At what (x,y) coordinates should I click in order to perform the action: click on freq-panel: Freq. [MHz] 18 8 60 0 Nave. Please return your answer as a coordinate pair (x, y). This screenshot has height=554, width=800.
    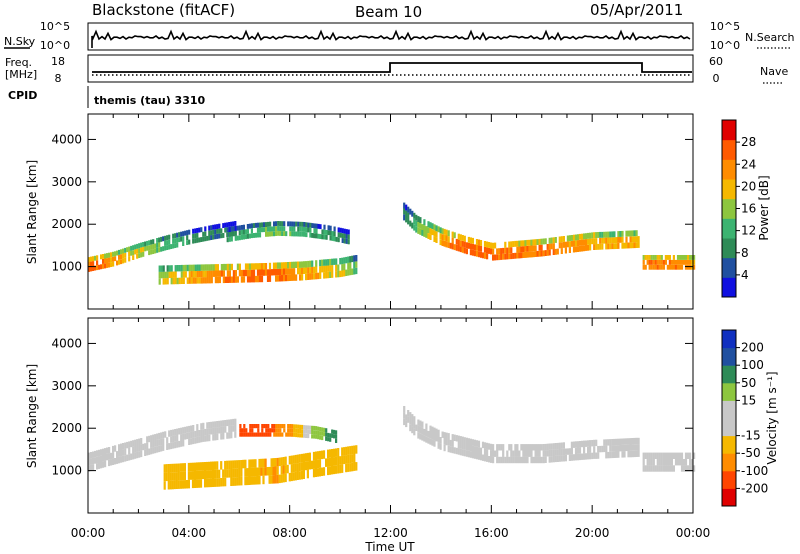
    Looking at the image, I should click on (396, 69).